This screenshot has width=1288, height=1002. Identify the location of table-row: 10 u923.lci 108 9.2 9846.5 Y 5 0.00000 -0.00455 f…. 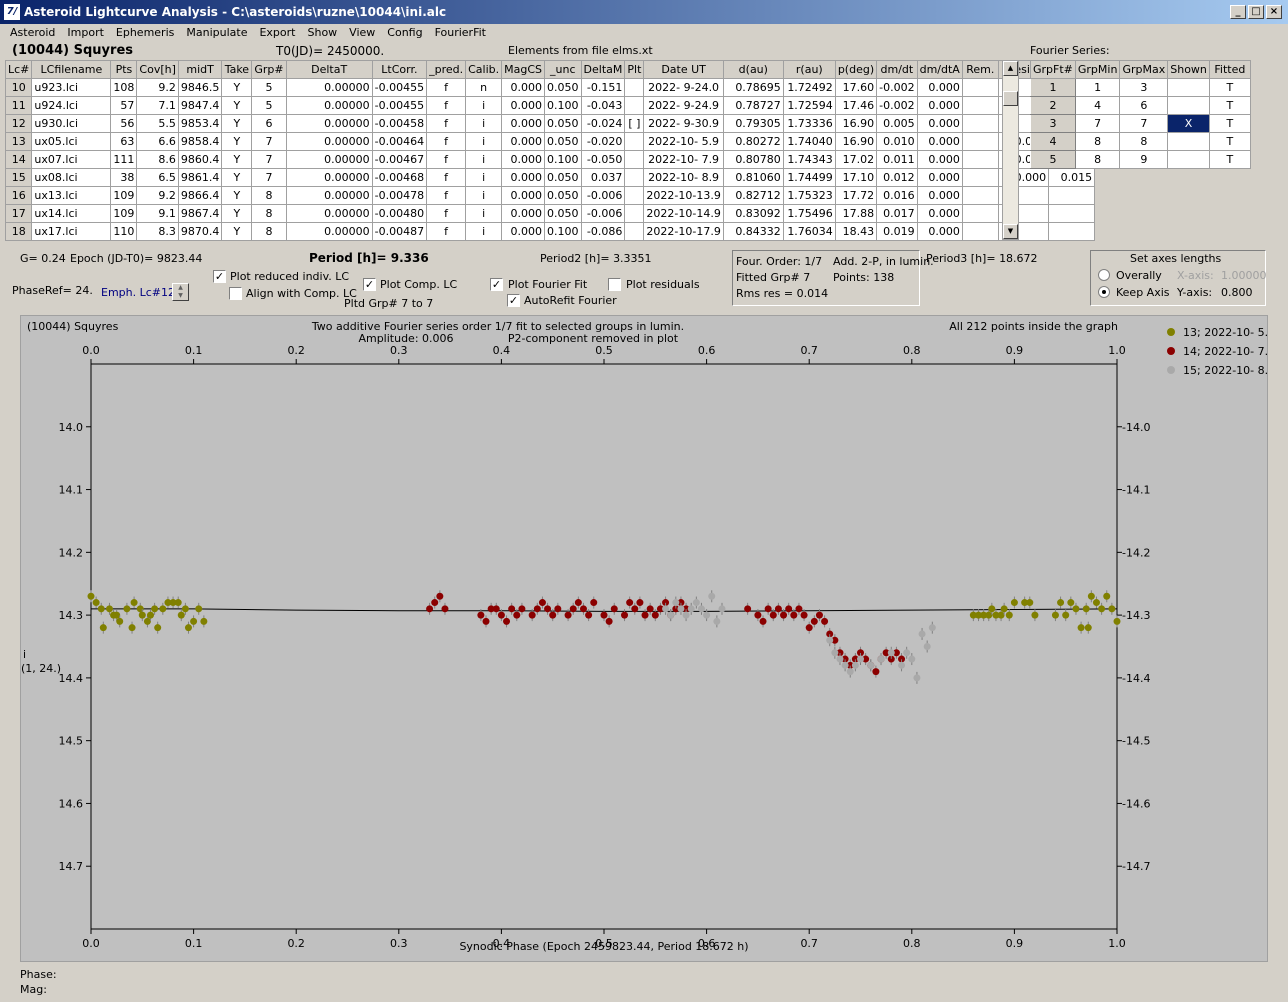
(550, 87).